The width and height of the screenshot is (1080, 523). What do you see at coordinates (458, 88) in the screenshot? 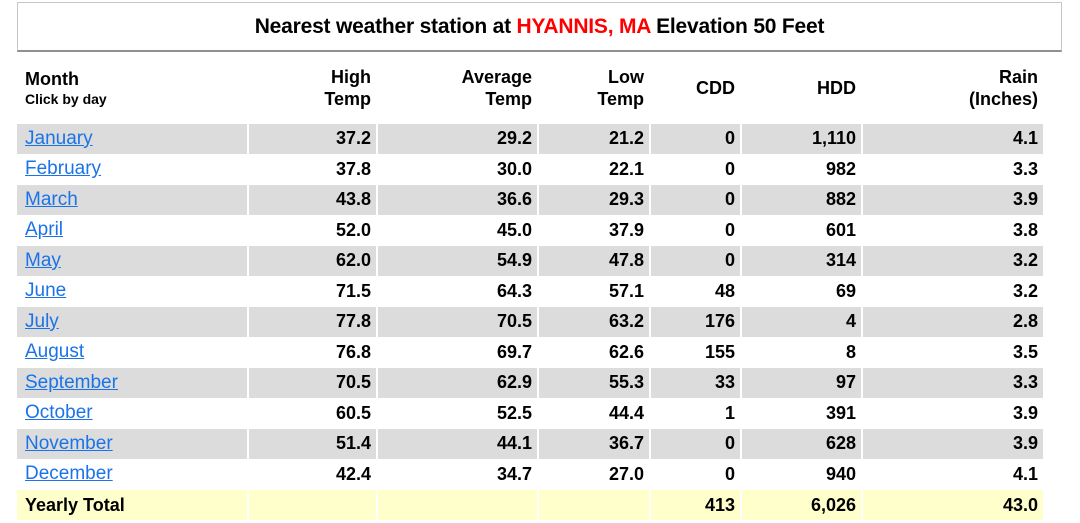
I see `col-header-average-temp: Average Temp` at bounding box center [458, 88].